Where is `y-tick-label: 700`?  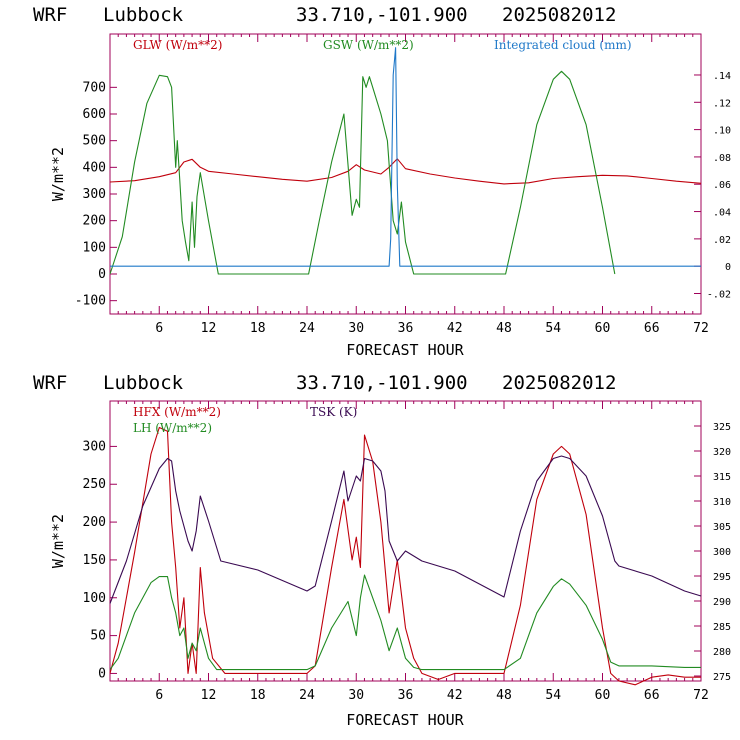
y-tick-label: 700 is located at coordinates (94, 87).